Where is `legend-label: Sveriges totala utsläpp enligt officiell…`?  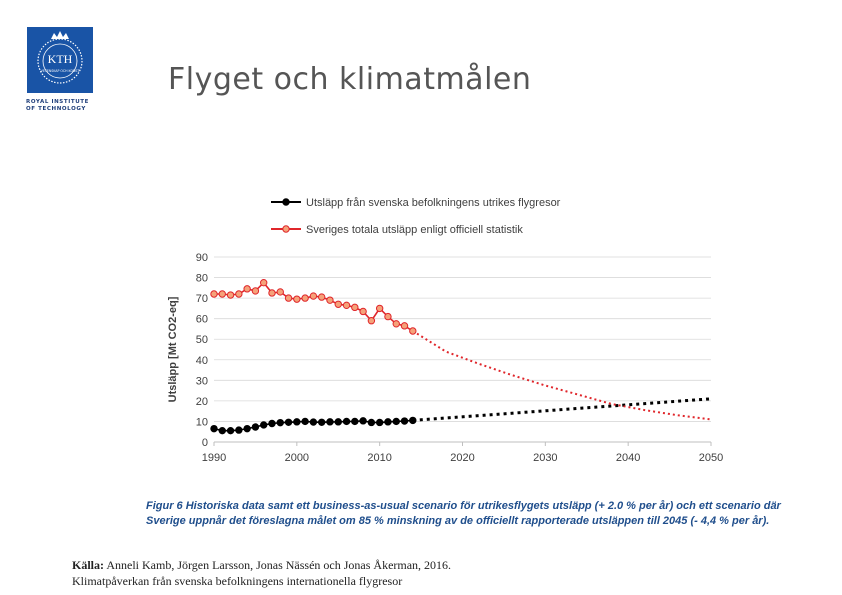 legend-label: Sveriges totala utsläpp enligt officiell… is located at coordinates (414, 230).